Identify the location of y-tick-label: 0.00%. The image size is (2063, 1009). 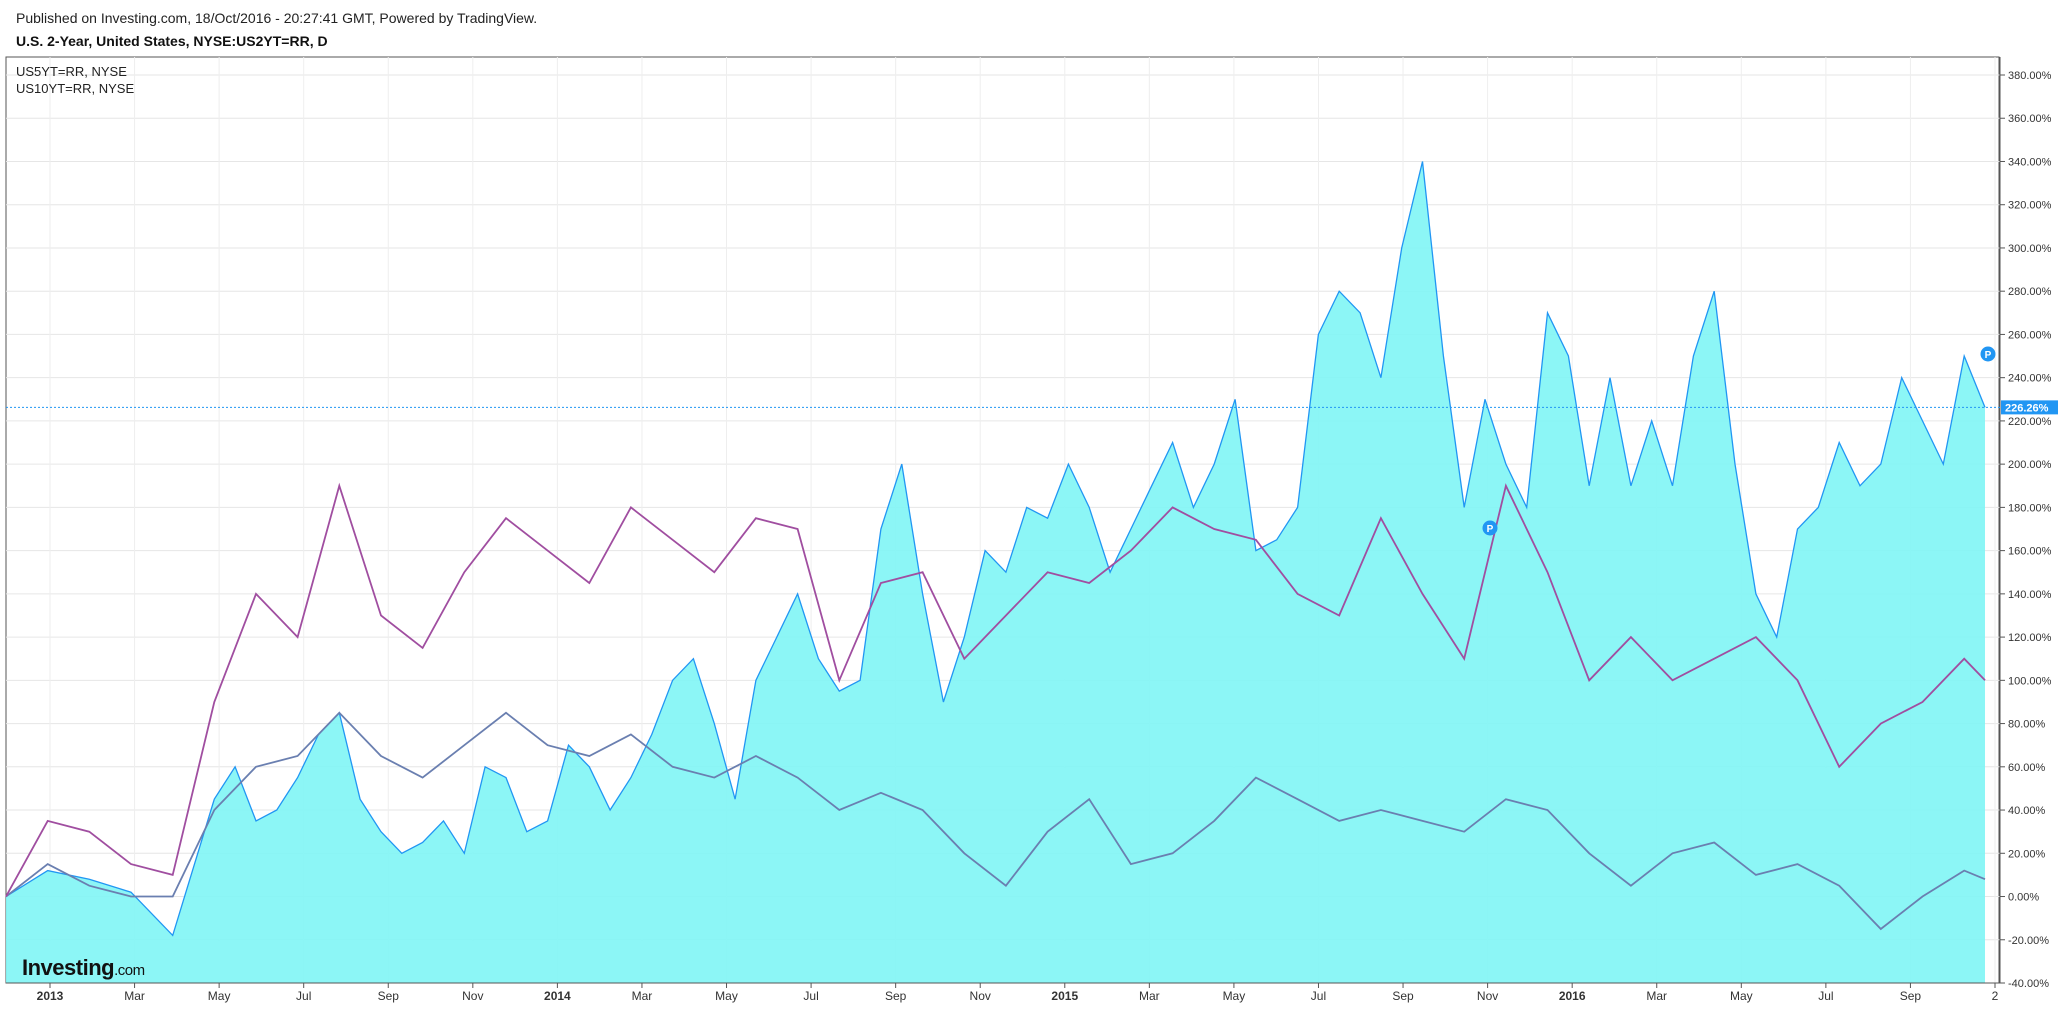
(2023, 898).